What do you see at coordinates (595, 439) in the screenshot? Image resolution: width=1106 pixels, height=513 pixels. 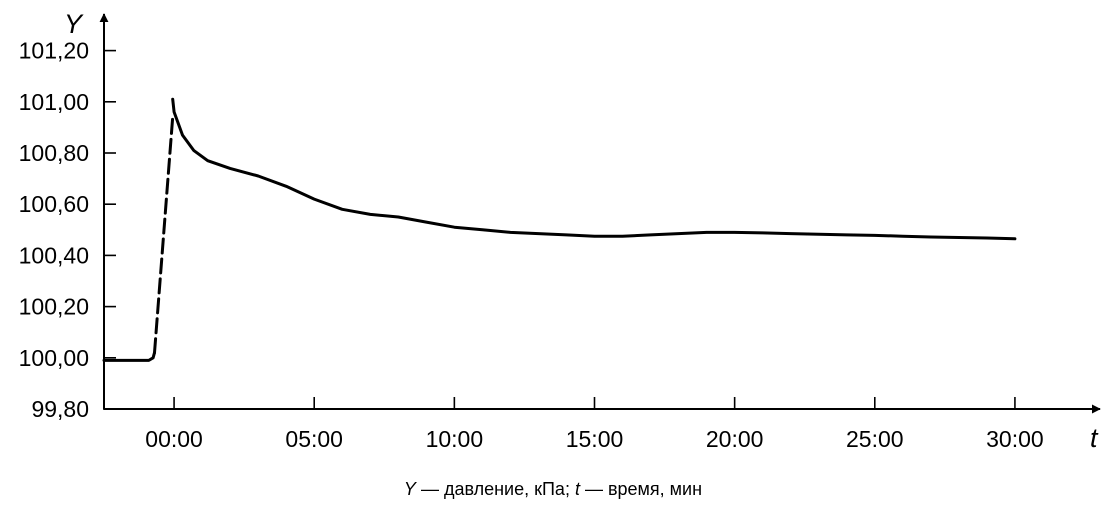 I see `x-tick-label: 15:00` at bounding box center [595, 439].